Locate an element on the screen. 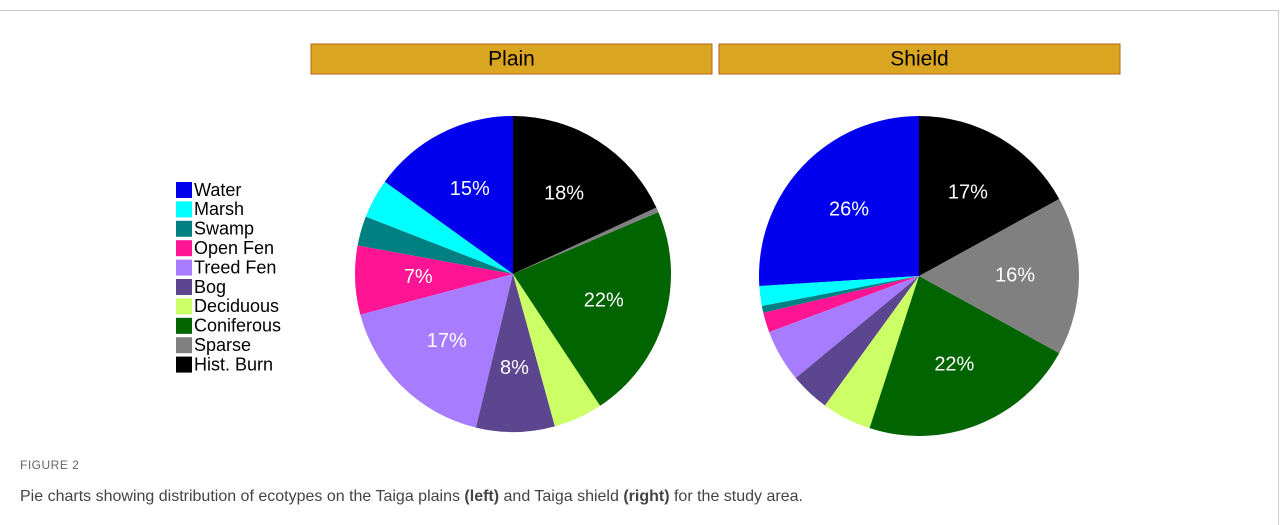 The width and height of the screenshot is (1281, 525). slice-label: 8% is located at coordinates (514, 368).